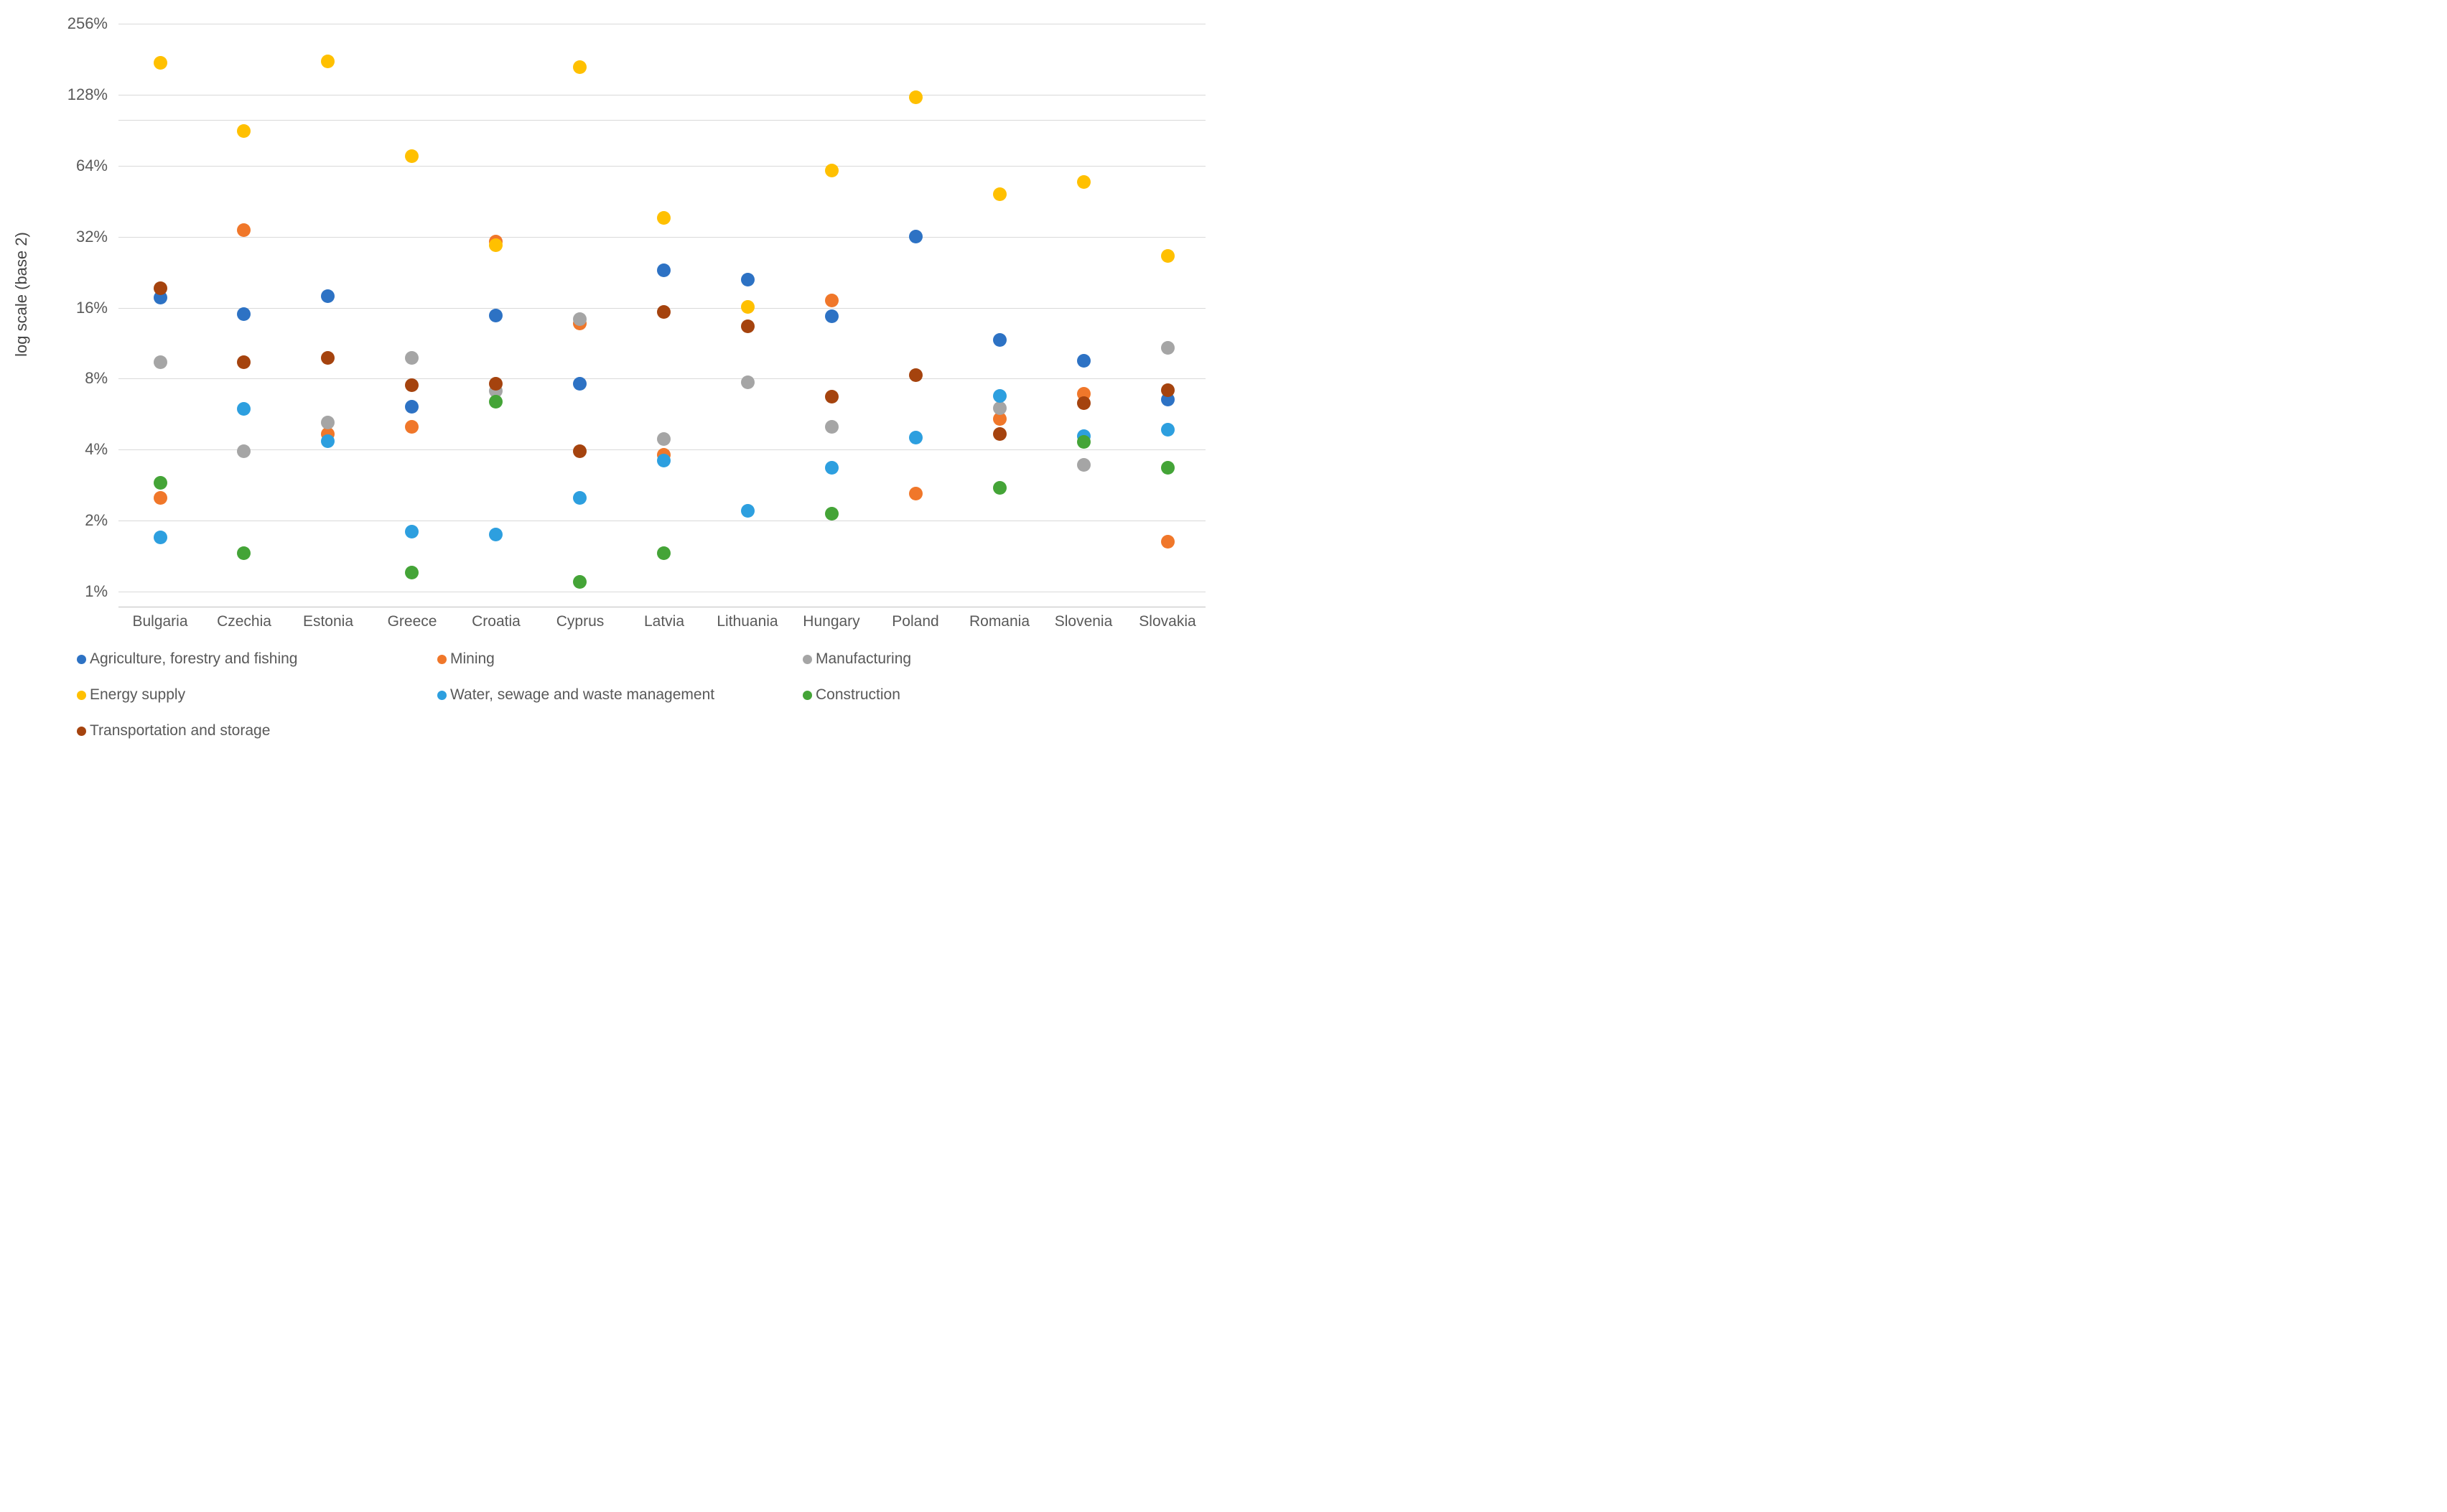 The width and height of the screenshot is (2447, 1512). What do you see at coordinates (999, 621) in the screenshot?
I see `x-tick-label-romania: Romania` at bounding box center [999, 621].